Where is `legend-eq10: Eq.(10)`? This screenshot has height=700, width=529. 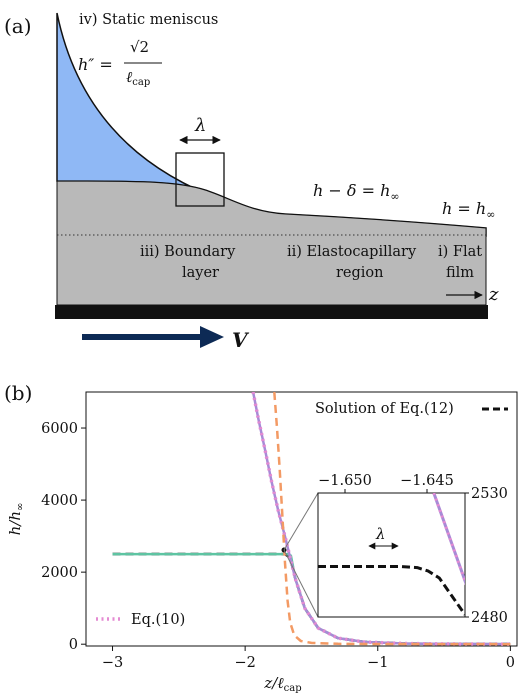 legend-eq10: Eq.(10) is located at coordinates (140, 620).